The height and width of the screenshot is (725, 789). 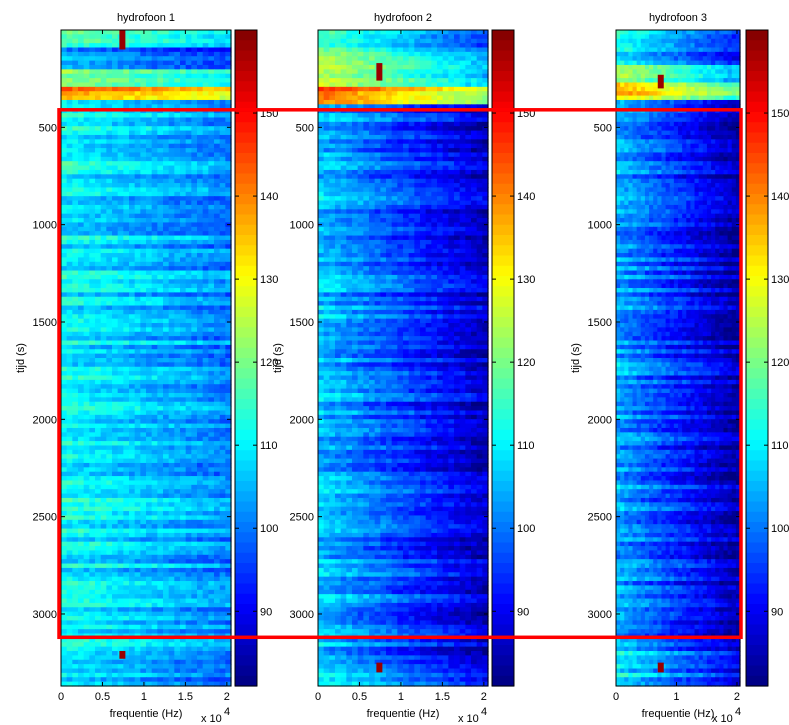 What do you see at coordinates (45, 323) in the screenshot?
I see `y-tick-label: 1500` at bounding box center [45, 323].